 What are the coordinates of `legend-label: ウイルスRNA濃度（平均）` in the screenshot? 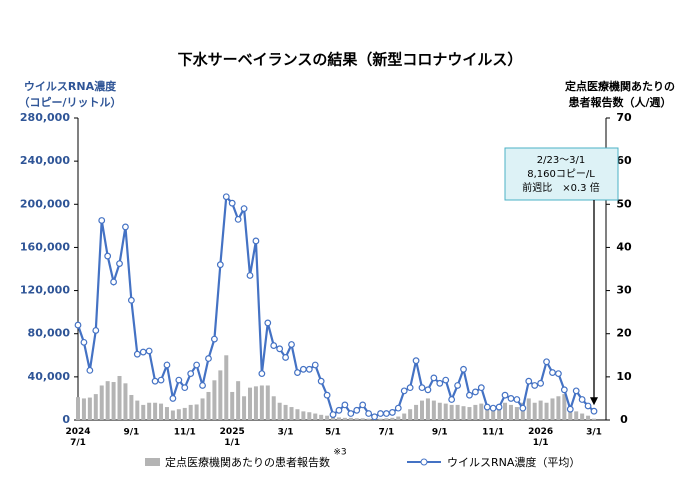 It's located at (513, 462).